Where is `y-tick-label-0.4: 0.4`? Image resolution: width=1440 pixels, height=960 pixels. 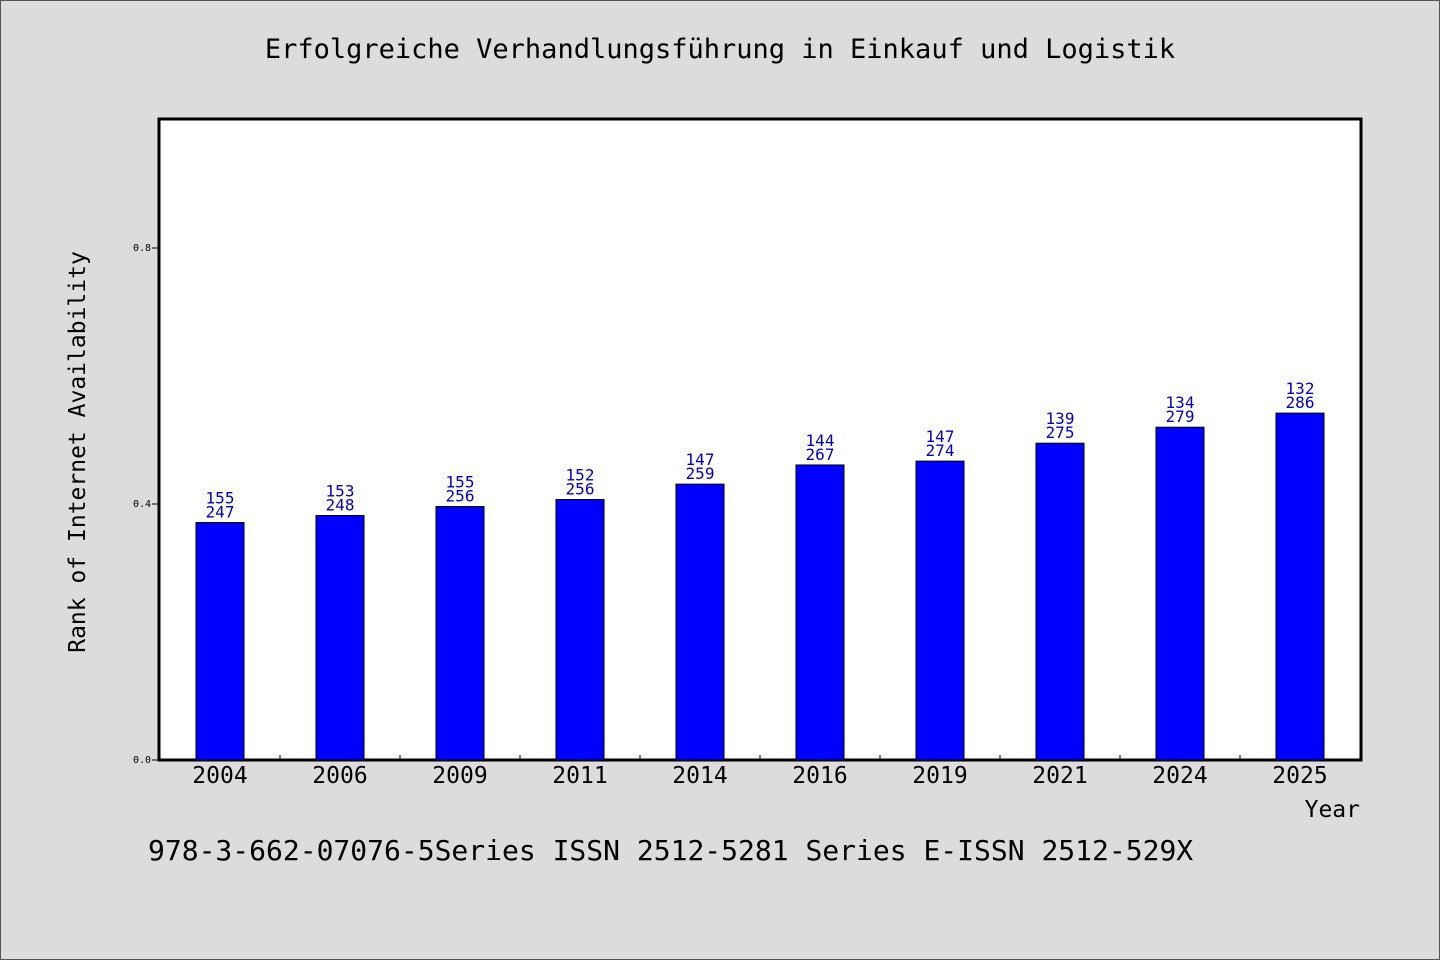 y-tick-label-0.4: 0.4 is located at coordinates (142, 504).